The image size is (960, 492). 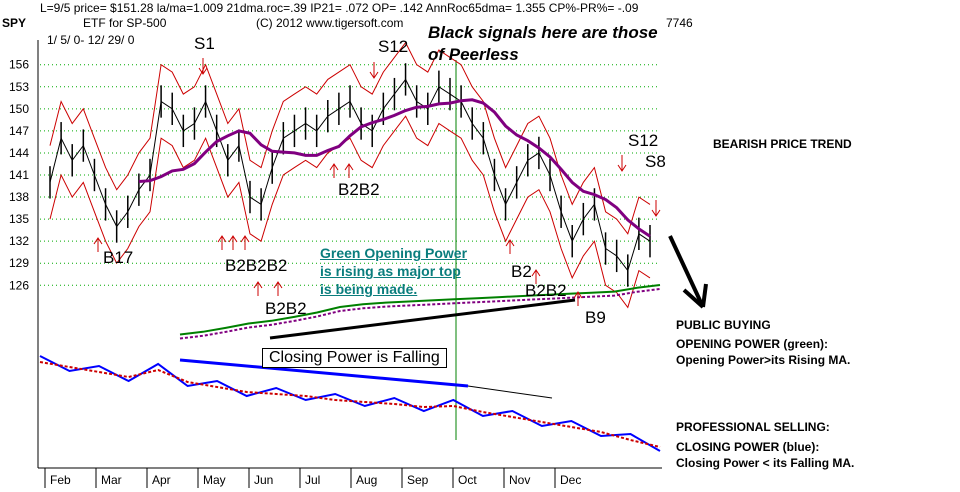 What do you see at coordinates (390, 271) in the screenshot?
I see `op-note-line2: is rising as major top` at bounding box center [390, 271].